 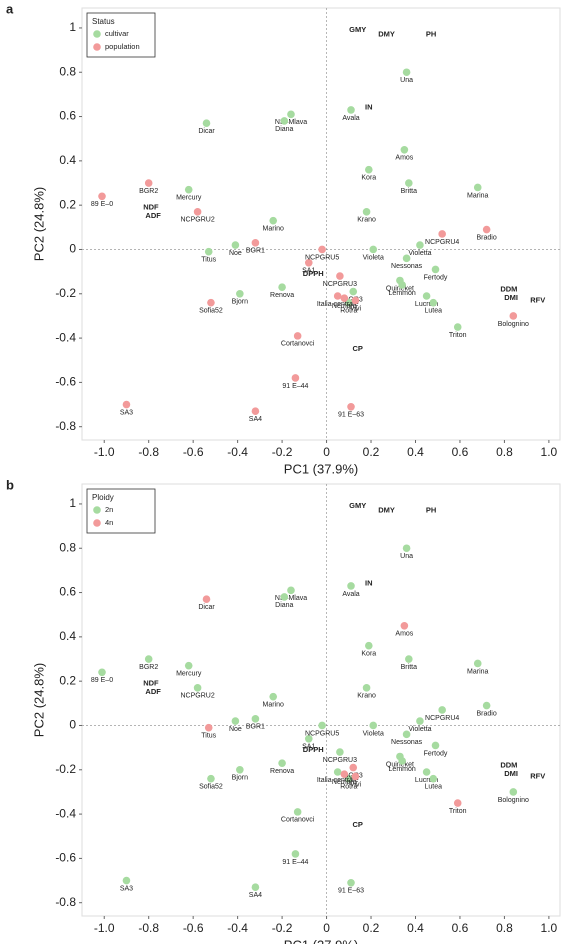 I want to click on point-label: Diana, so click(x=284, y=129).